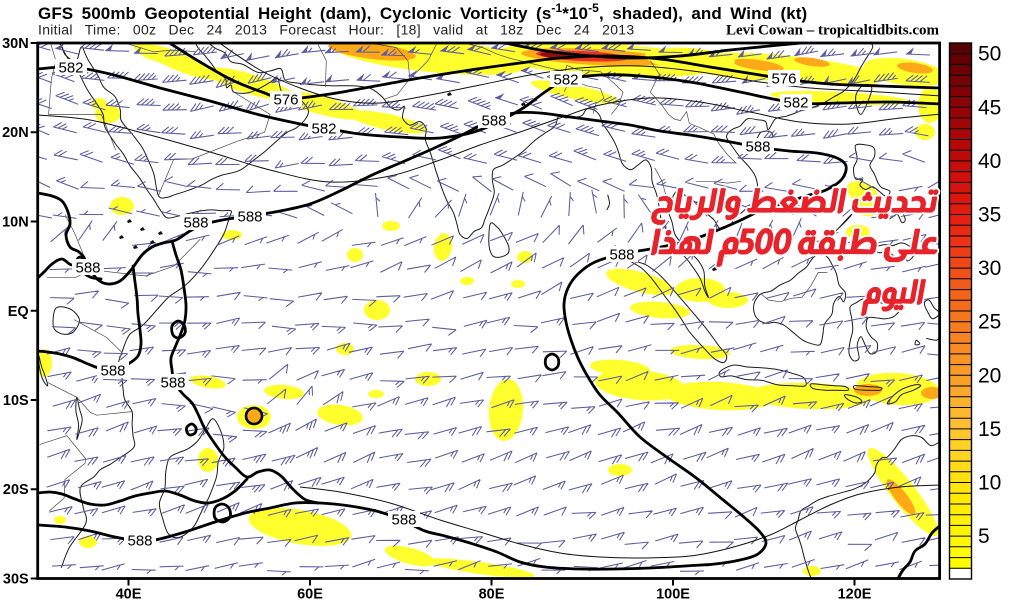 Image resolution: width=1024 pixels, height=605 pixels. Describe the element at coordinates (989, 322) in the screenshot. I see `svg-text: 25` at that location.